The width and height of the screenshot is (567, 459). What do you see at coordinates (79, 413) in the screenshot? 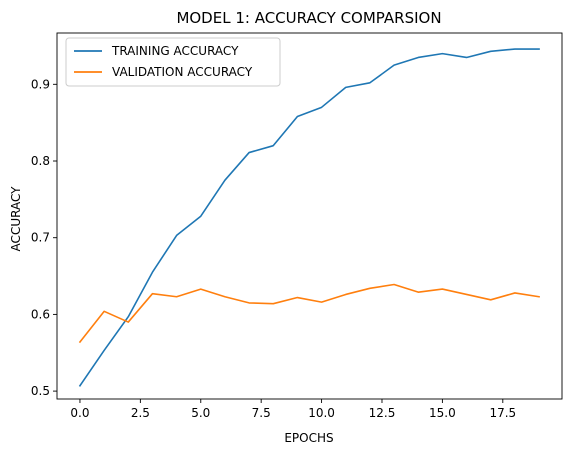
I see `x-tick-label: 0.0` at bounding box center [79, 413].